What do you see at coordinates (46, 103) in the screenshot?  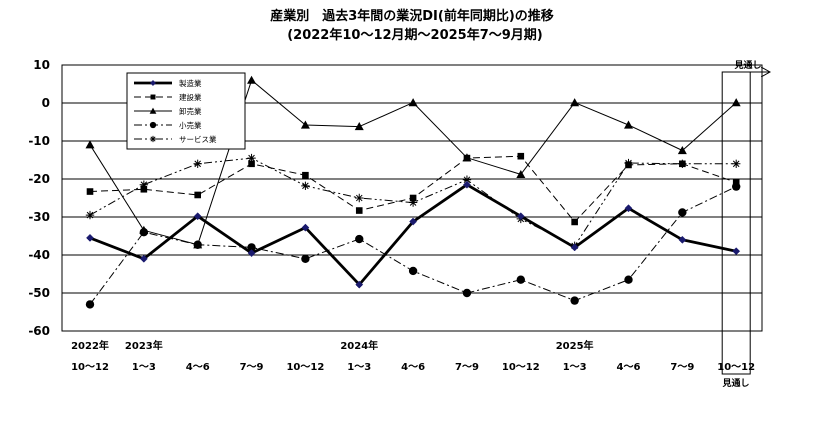 I see `y-tick-label: 0` at bounding box center [46, 103].